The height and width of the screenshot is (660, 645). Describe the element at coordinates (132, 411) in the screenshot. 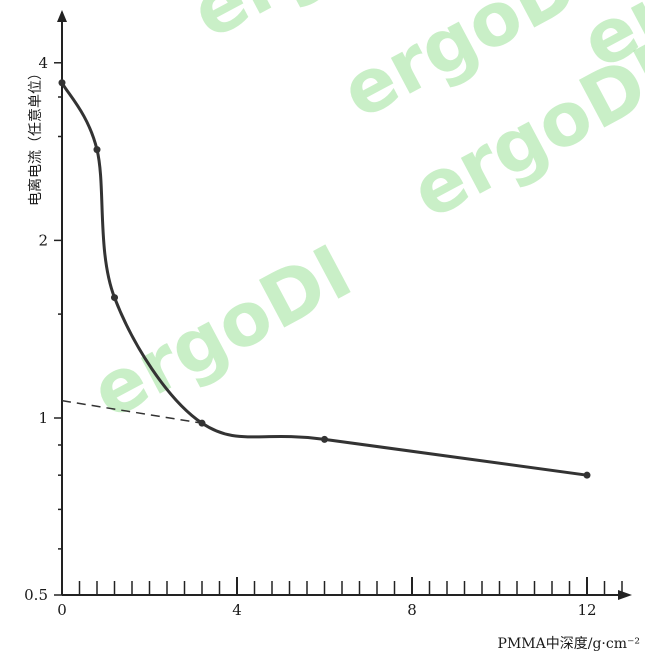

I see `extrapolation-line` at that location.